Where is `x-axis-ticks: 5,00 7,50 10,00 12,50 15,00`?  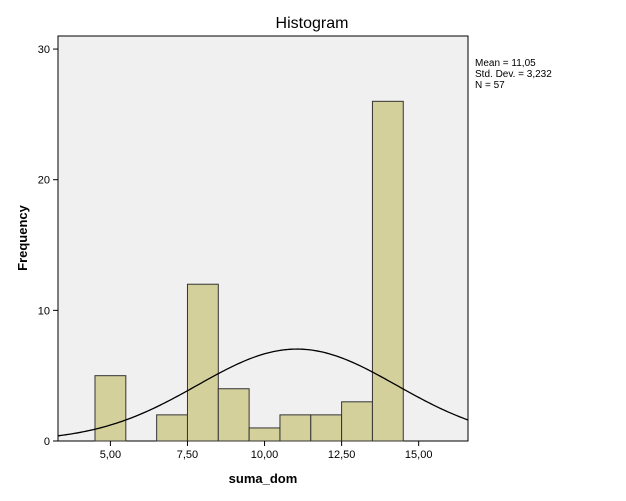 x-axis-ticks: 5,00 7,50 10,00 12,50 15,00 is located at coordinates (266, 451).